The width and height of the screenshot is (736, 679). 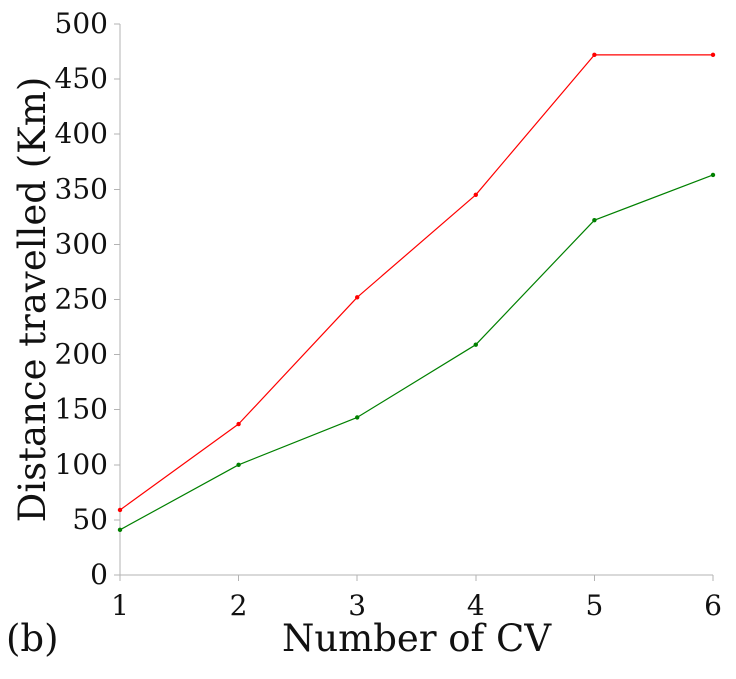 What do you see at coordinates (476, 605) in the screenshot?
I see `x-tick-label: 4` at bounding box center [476, 605].